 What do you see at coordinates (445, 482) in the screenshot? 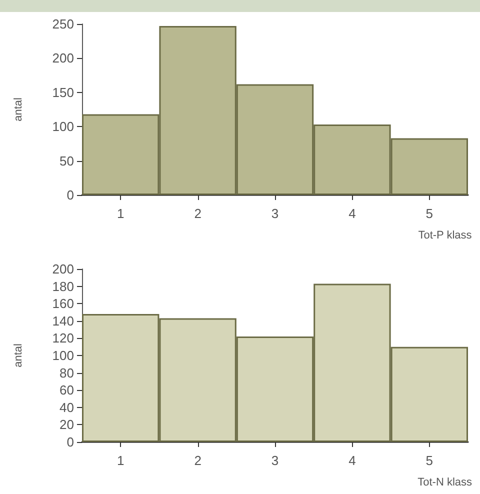
I see `x-axis-title: Tot-N klass` at bounding box center [445, 482].